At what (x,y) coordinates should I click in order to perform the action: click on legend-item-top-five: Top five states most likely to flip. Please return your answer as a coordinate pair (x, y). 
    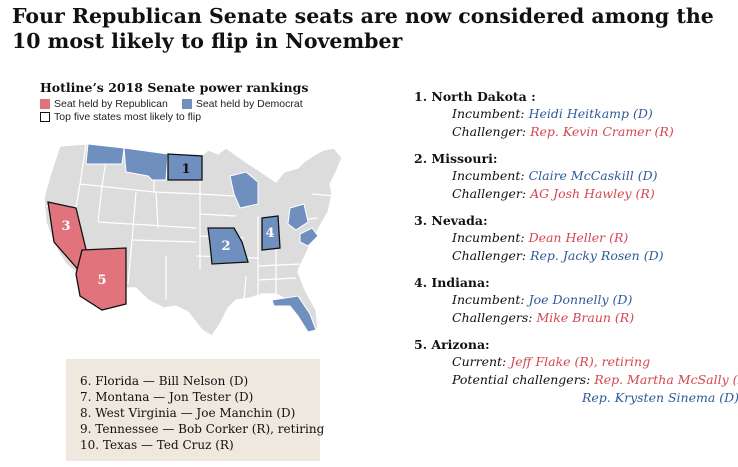
    Looking at the image, I should click on (120, 117).